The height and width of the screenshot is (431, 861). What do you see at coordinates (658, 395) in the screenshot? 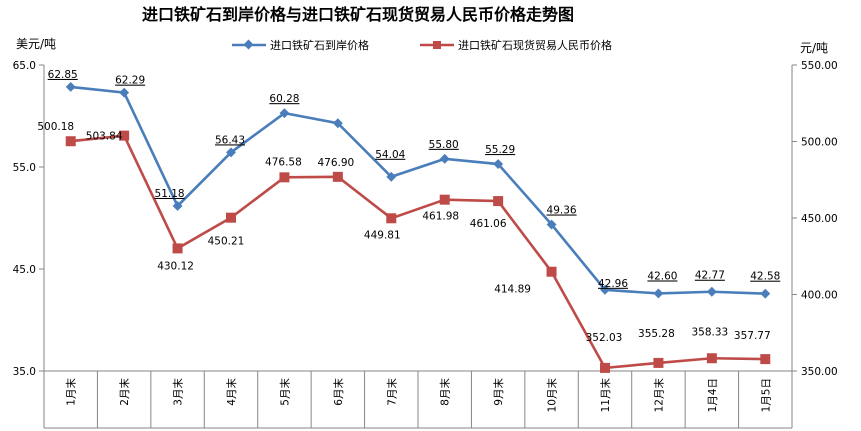
I see `x-tick-label: 12月末` at bounding box center [658, 395].